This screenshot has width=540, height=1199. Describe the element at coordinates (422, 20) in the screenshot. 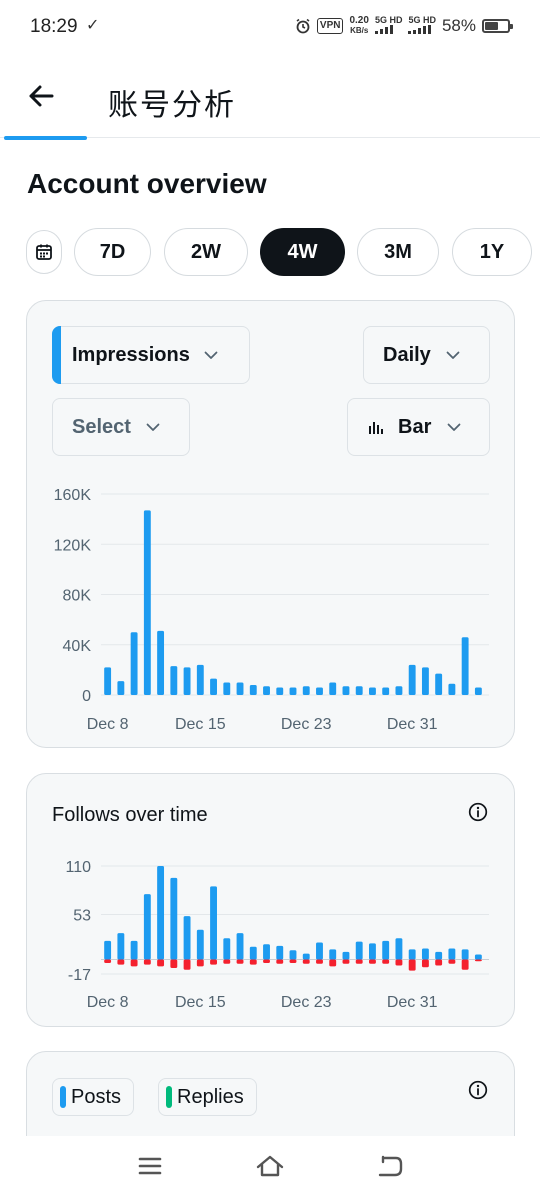

I see `signal-2-label: 5G HD` at that location.